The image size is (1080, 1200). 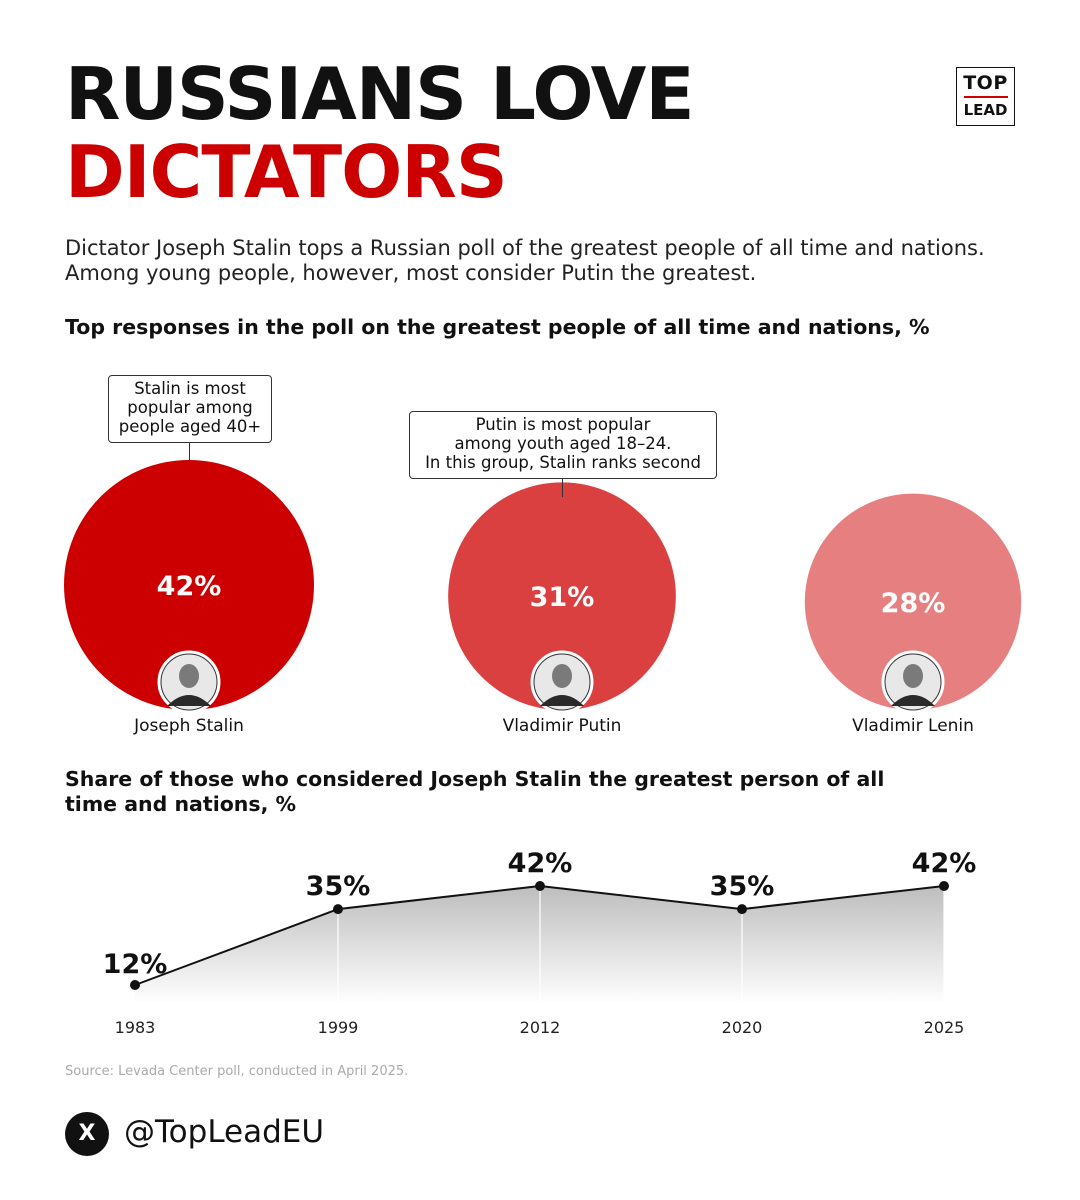 I want to click on point-label-2: 42%, so click(x=540, y=863).